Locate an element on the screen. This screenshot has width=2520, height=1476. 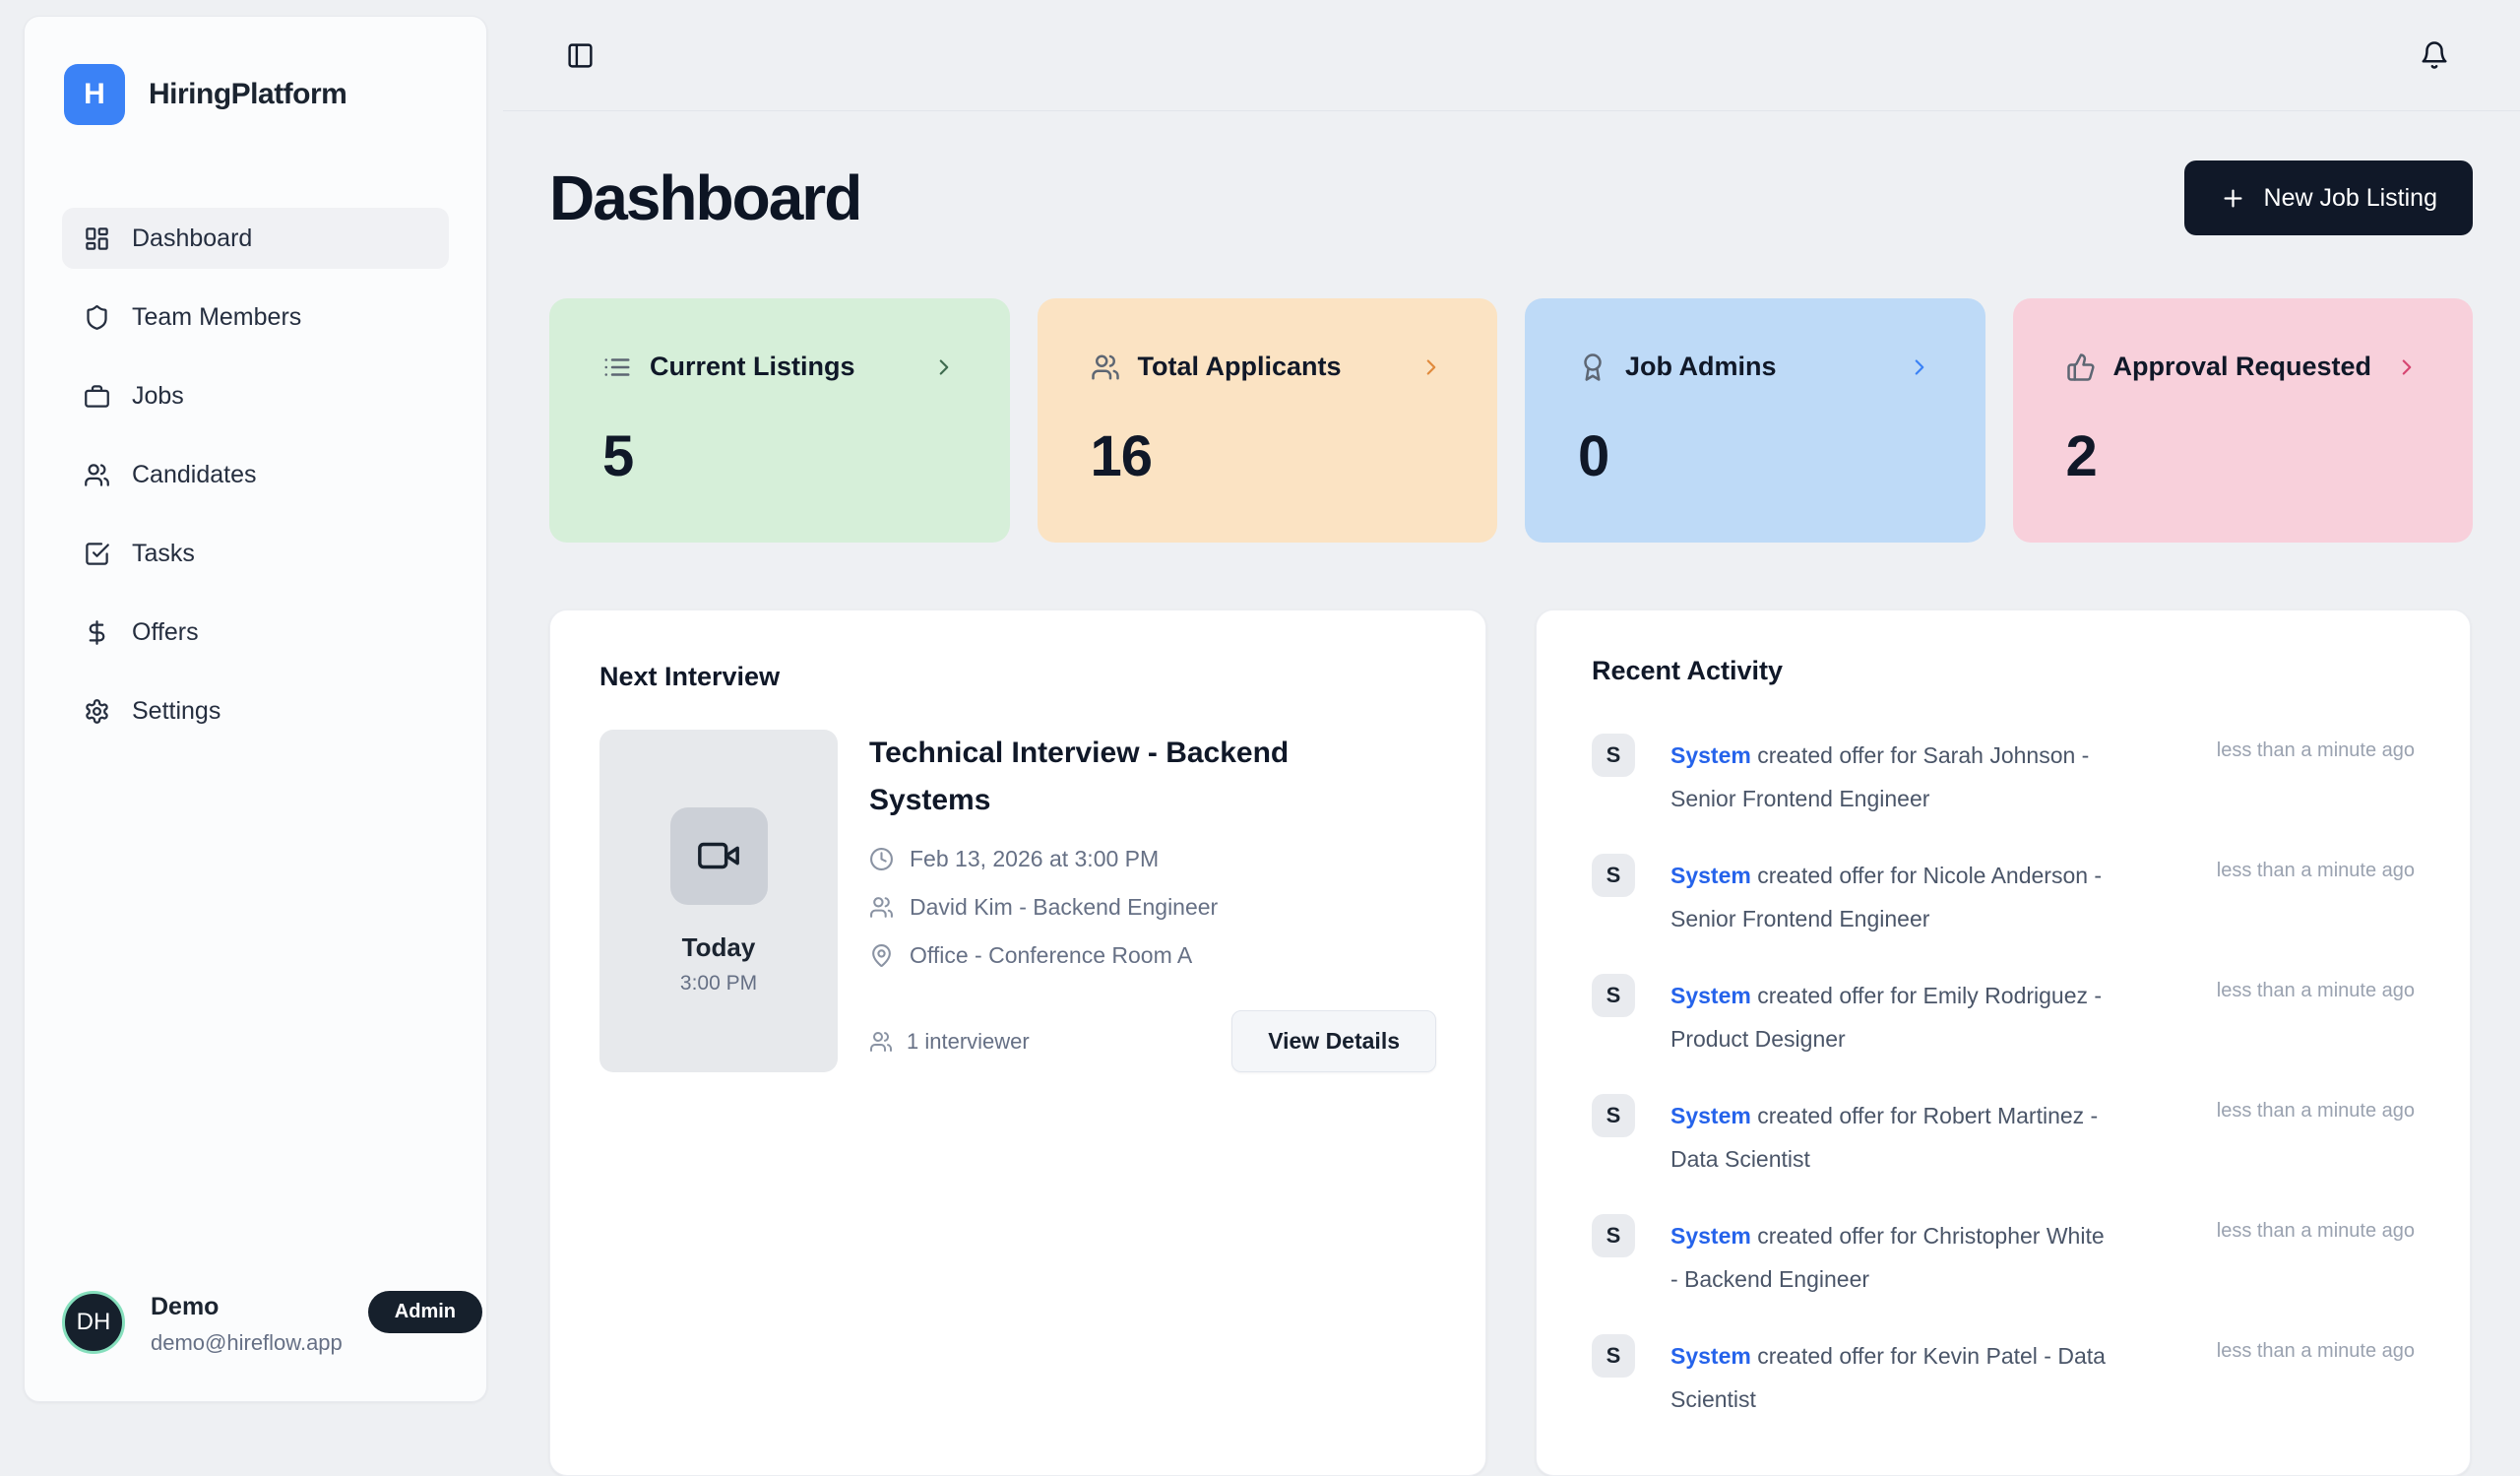
next-interview-heading: Next Interview is located at coordinates (690, 676).